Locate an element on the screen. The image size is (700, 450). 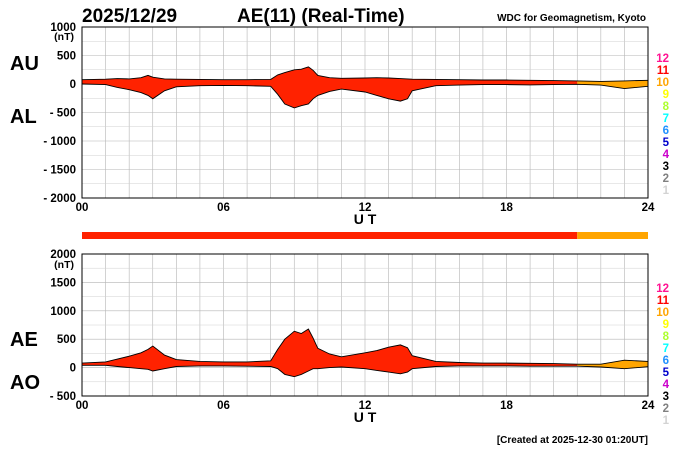
series-label-lower: AL is located at coordinates (23, 117).